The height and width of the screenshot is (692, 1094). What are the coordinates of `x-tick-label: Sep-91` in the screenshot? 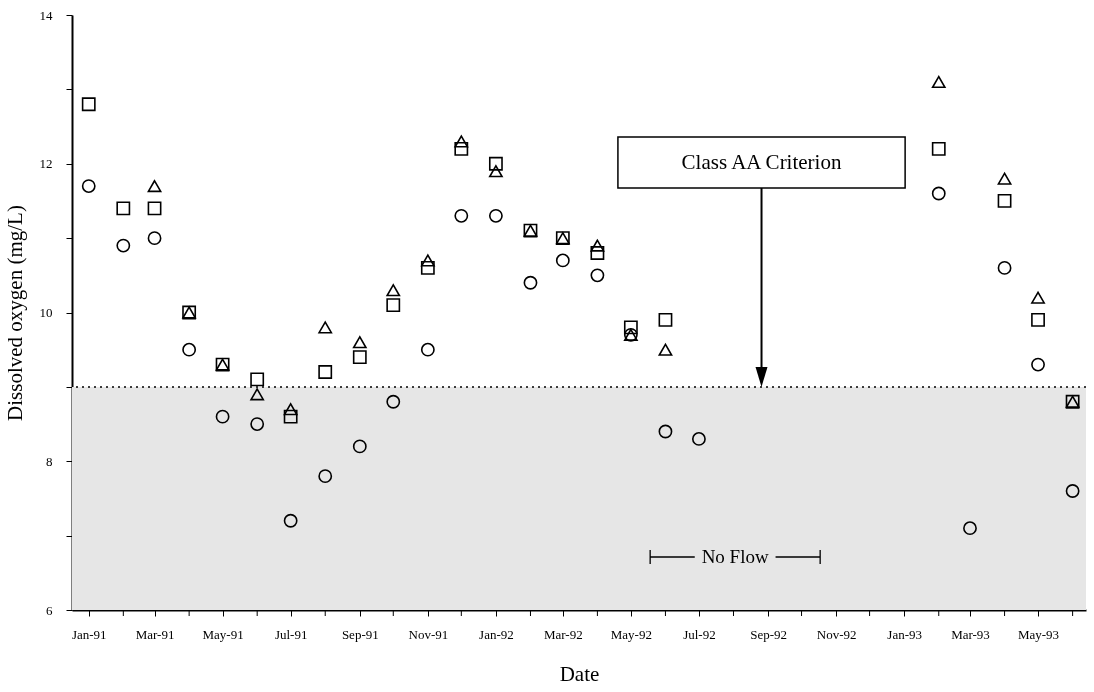 It's located at (360, 634).